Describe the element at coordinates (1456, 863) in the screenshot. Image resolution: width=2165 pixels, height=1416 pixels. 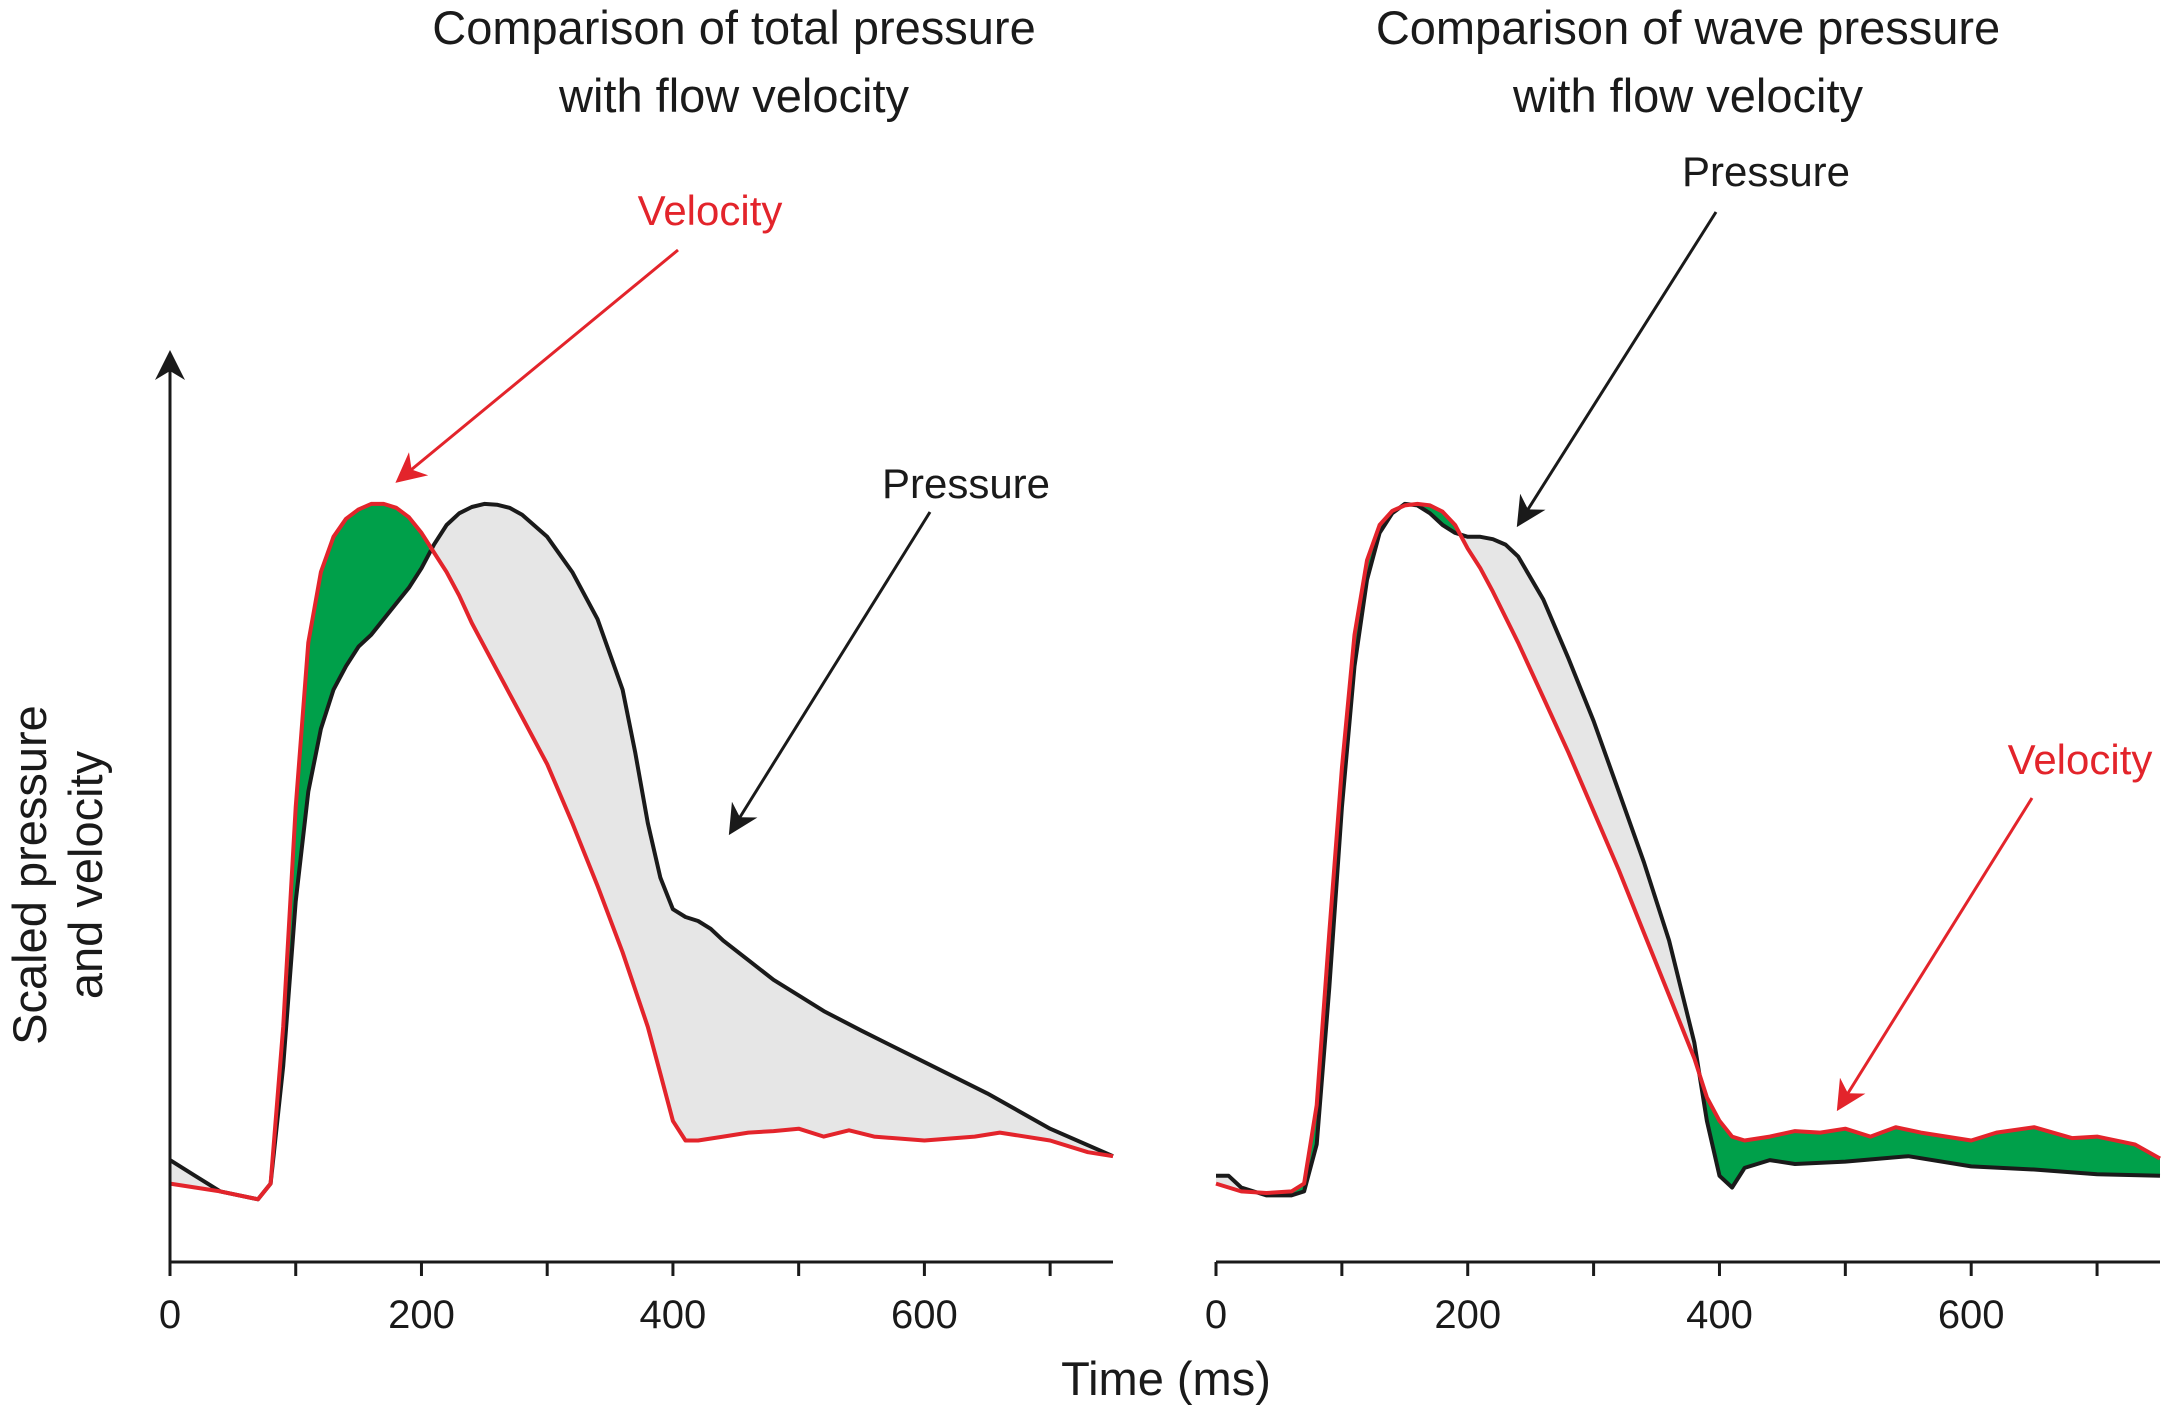
I see `pressure-excess-area` at that location.